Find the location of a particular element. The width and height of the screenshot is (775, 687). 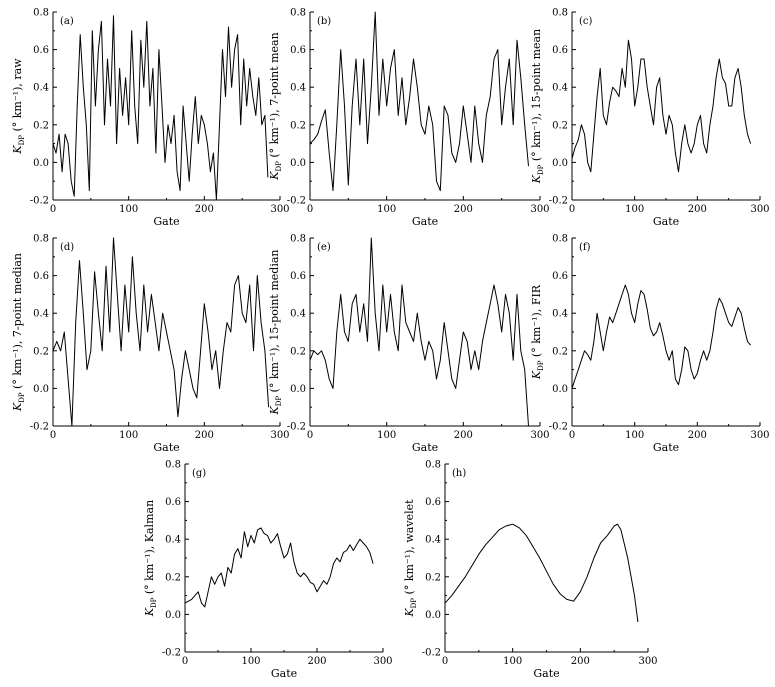

panel-label: (d) is located at coordinates (67, 247).